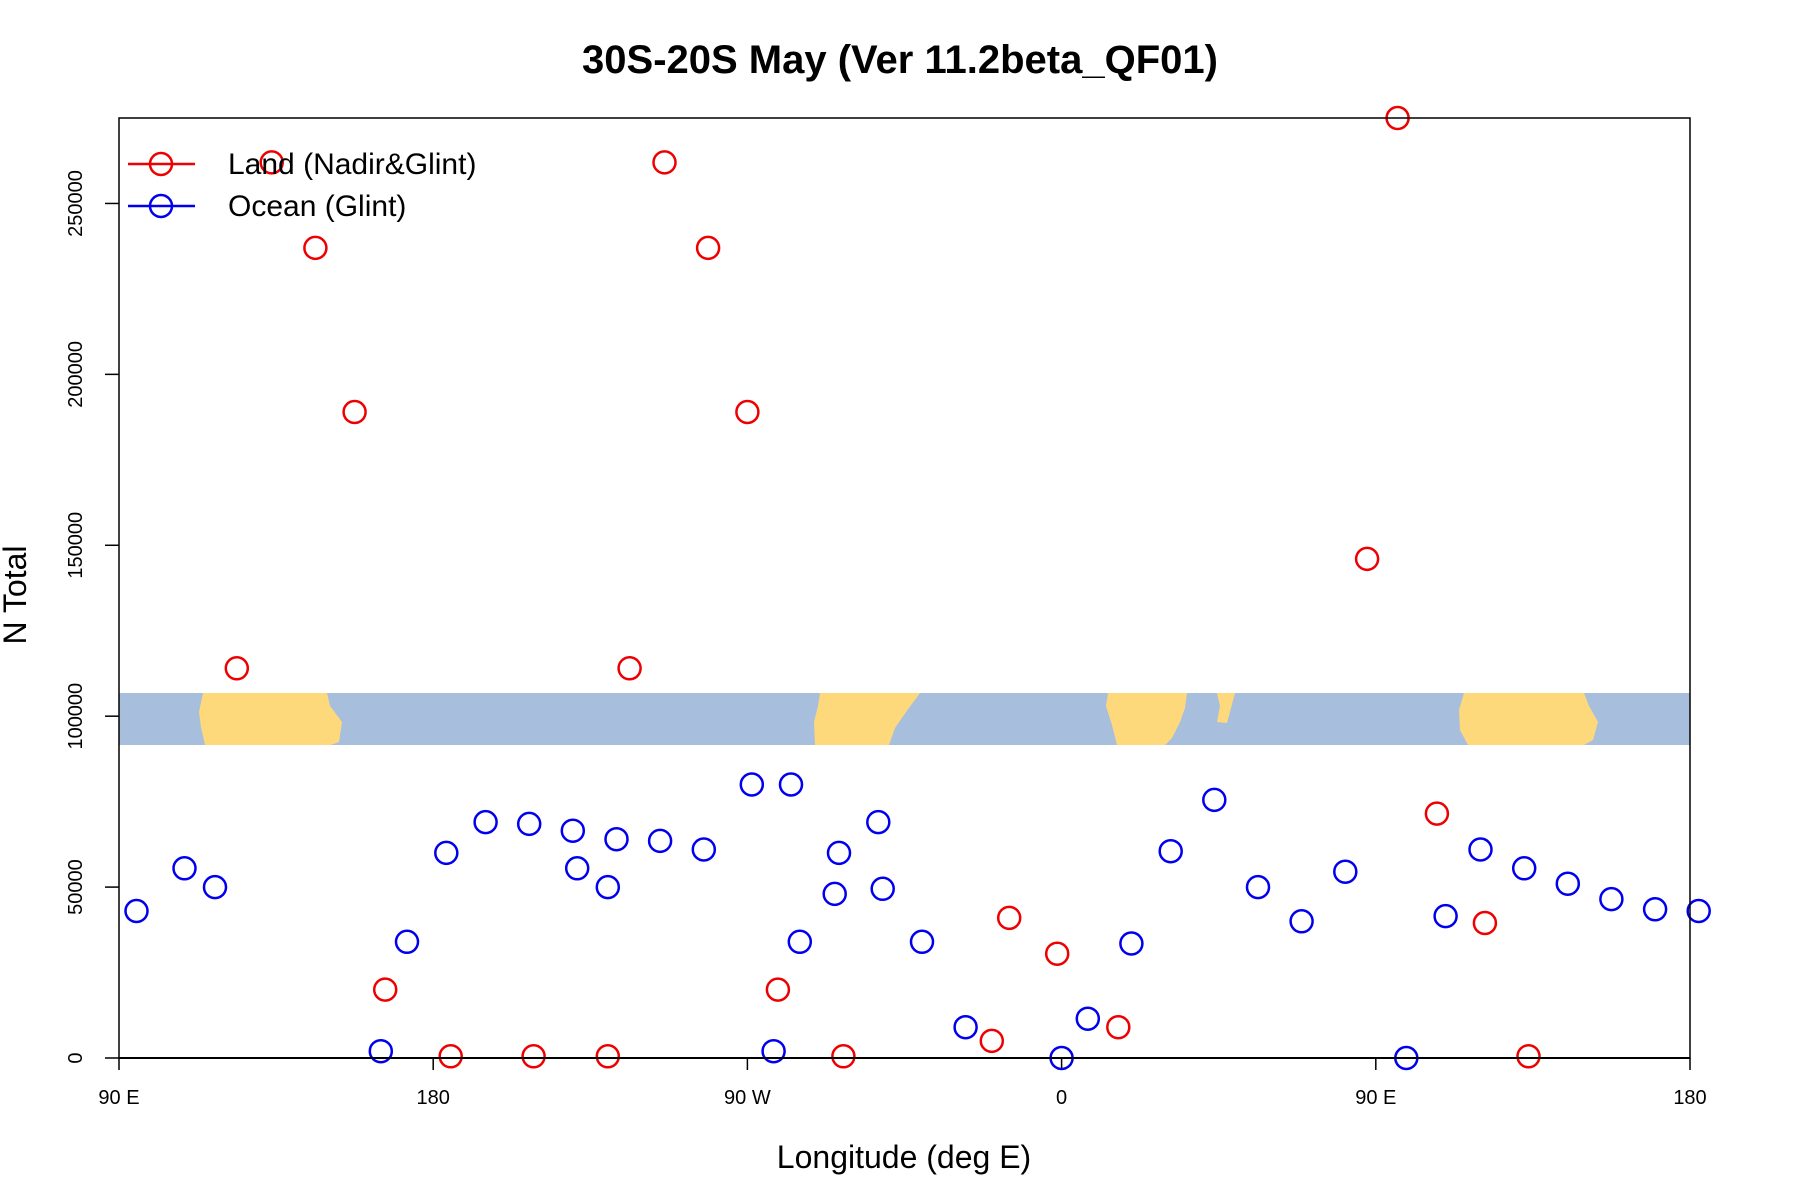 The width and height of the screenshot is (1800, 1200). I want to click on legend-land-marker, so click(161, 164).